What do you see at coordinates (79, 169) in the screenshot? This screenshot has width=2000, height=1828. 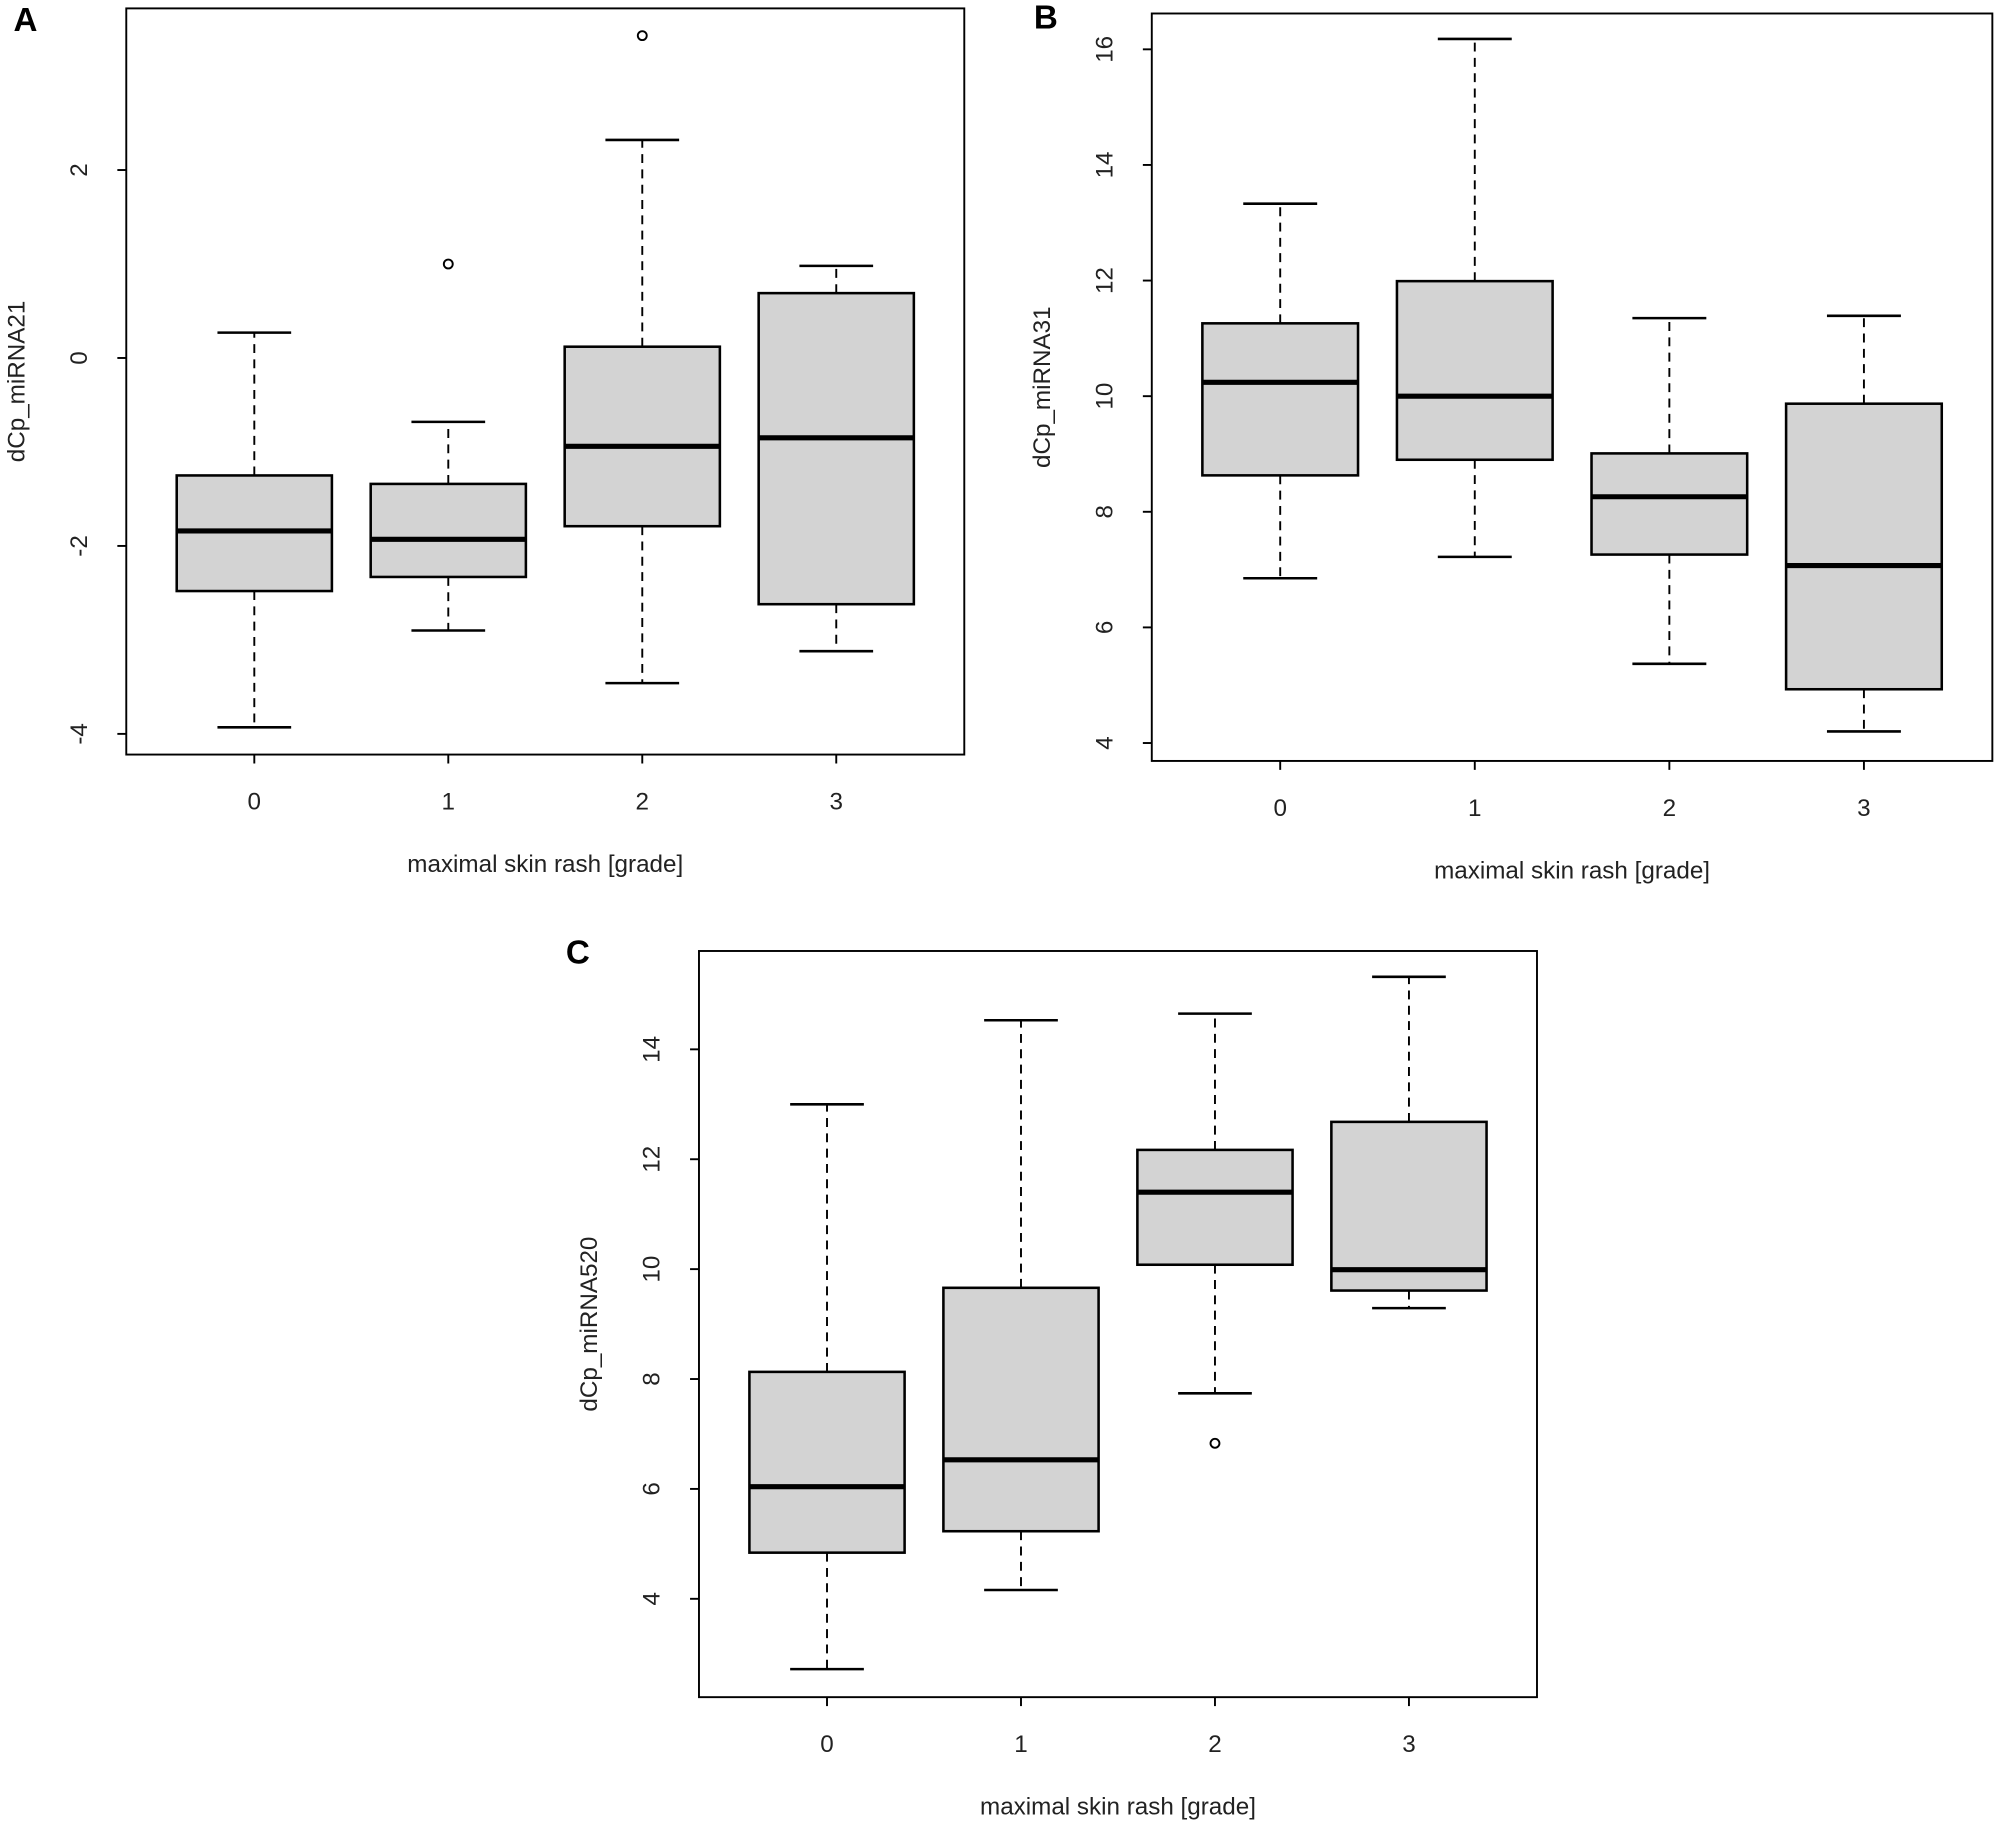 I see `y-tick-label: 2` at bounding box center [79, 169].